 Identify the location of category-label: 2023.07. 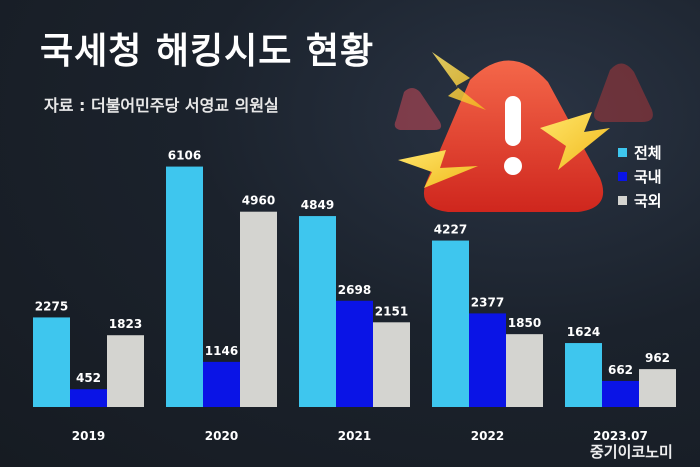
(620, 436).